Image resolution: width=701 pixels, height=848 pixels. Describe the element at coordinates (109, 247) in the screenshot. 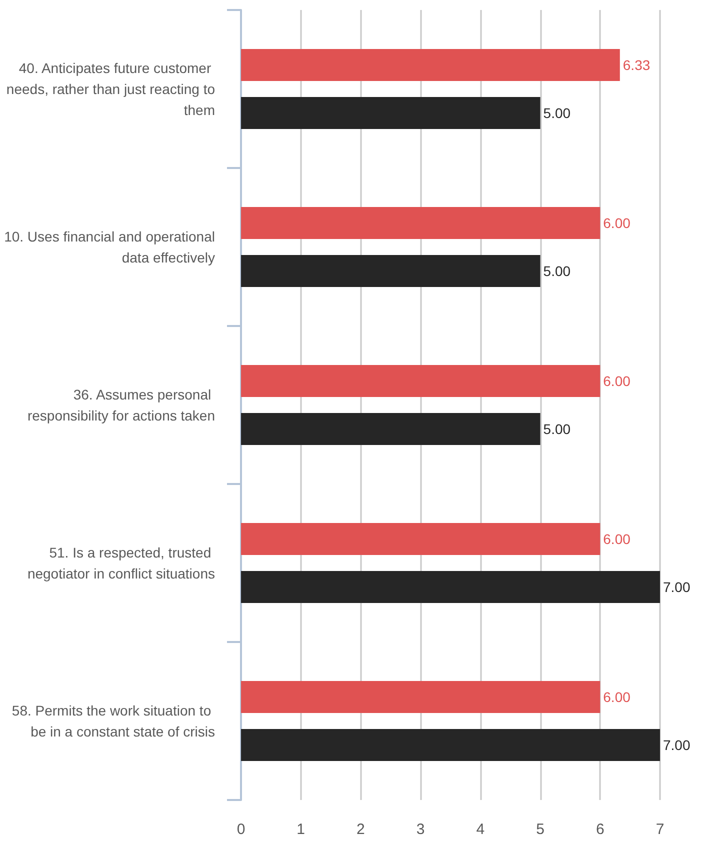

I see `y-tick-label: 10. Uses financial and operational data effectively` at that location.